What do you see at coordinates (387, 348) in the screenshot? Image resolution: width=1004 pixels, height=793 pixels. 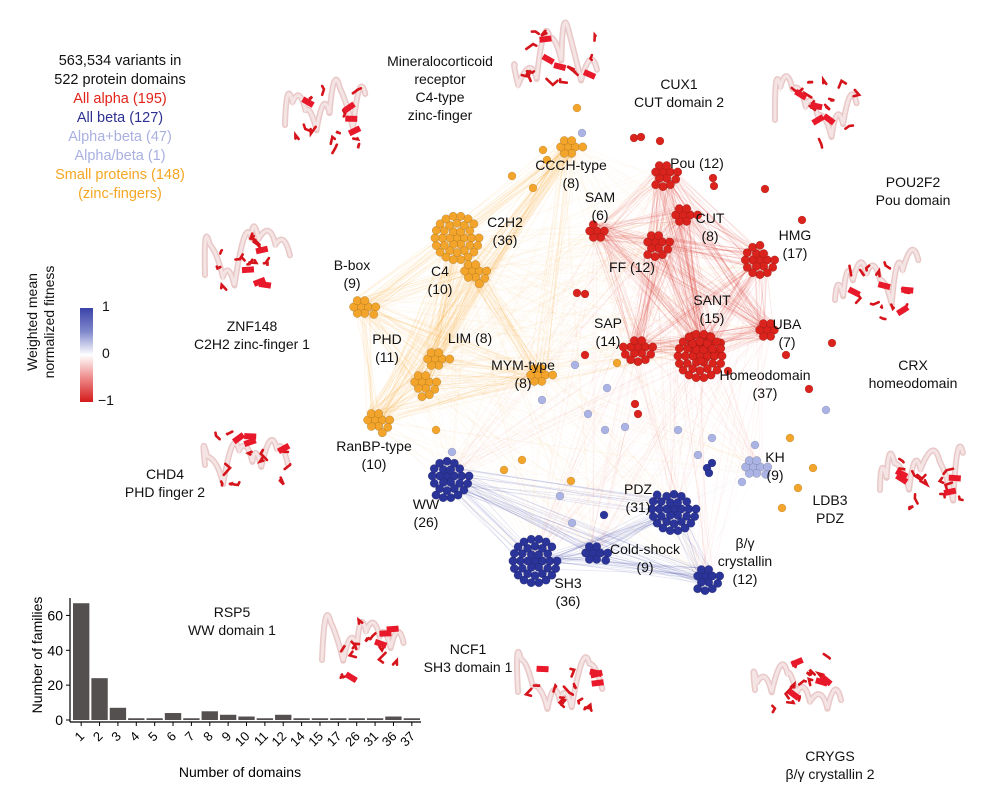 I see `cluster-label: PHD (11)` at bounding box center [387, 348].